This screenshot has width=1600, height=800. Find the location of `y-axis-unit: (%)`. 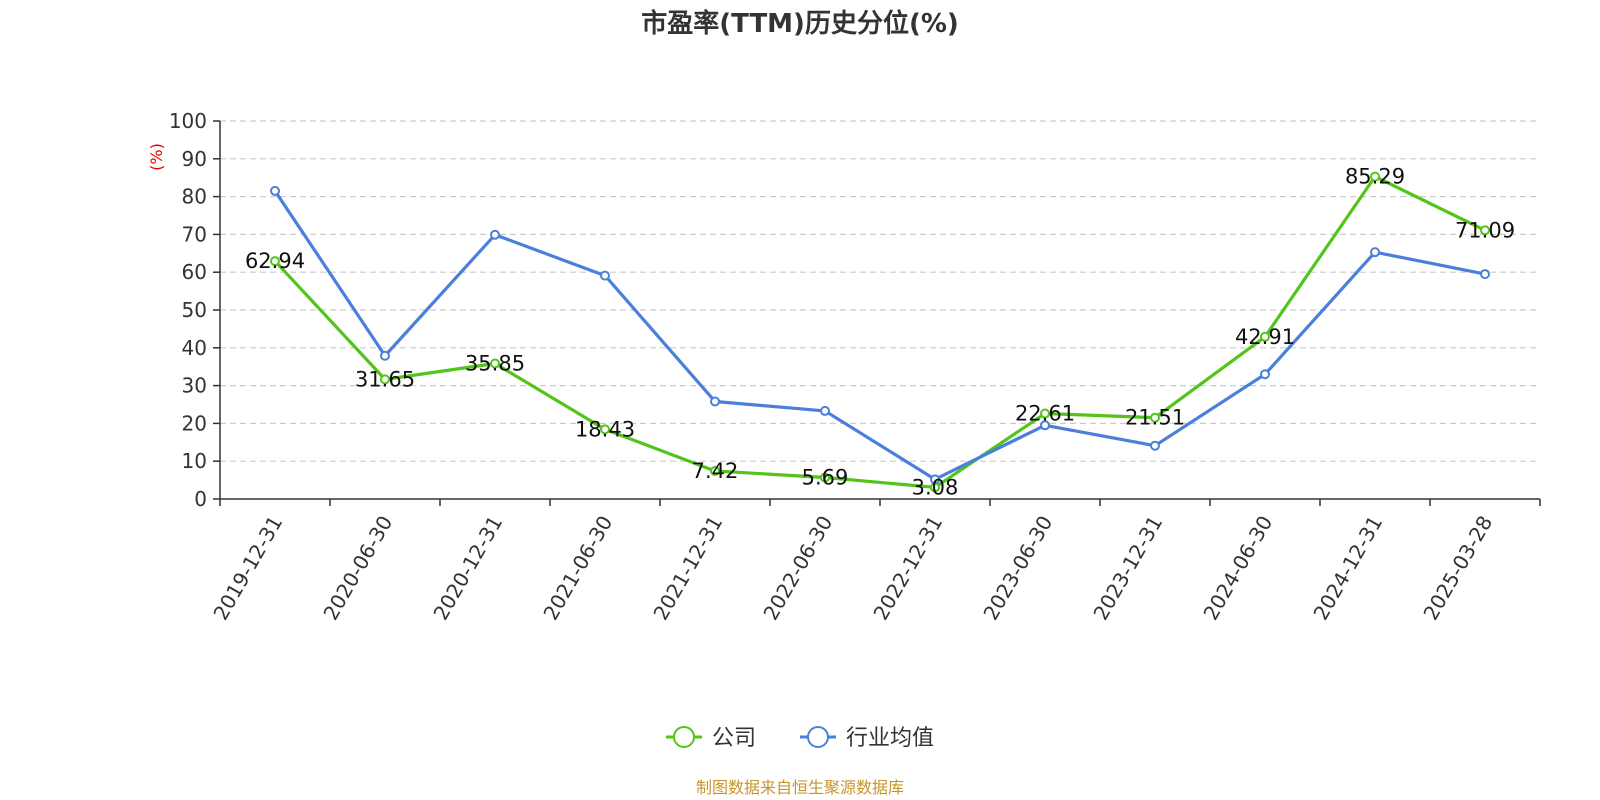

y-axis-unit: (%) is located at coordinates (156, 157).